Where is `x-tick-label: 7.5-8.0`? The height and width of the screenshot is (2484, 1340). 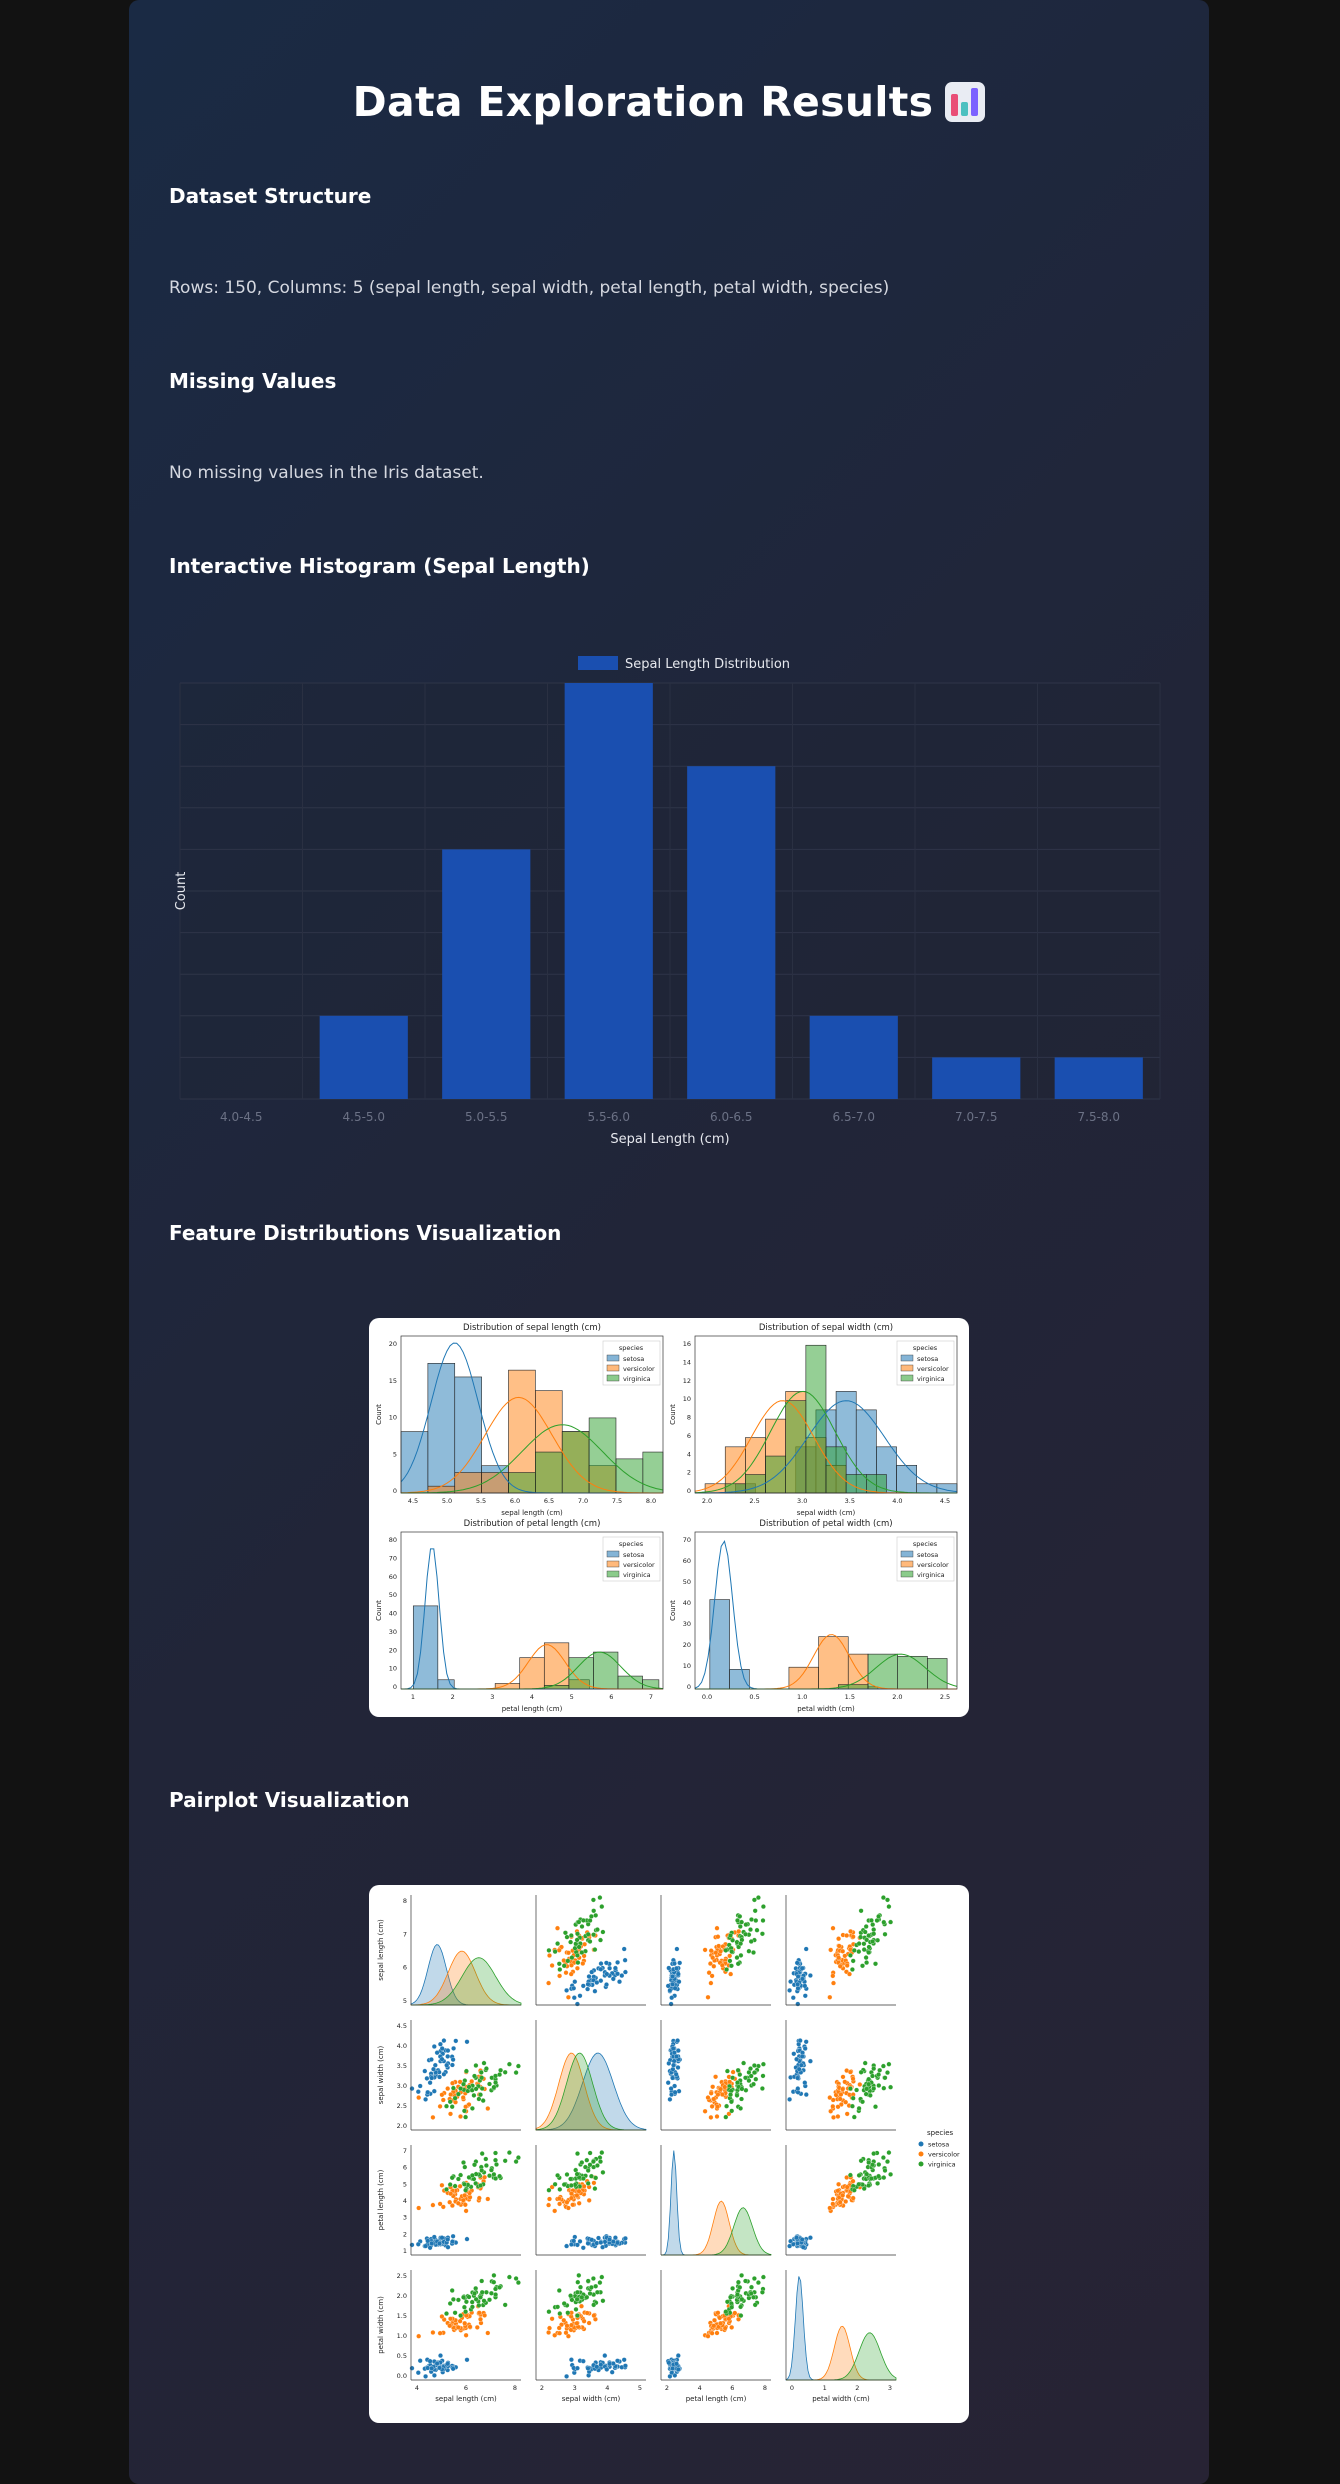 x-tick-label: 7.5-8.0 is located at coordinates (1099, 1117).